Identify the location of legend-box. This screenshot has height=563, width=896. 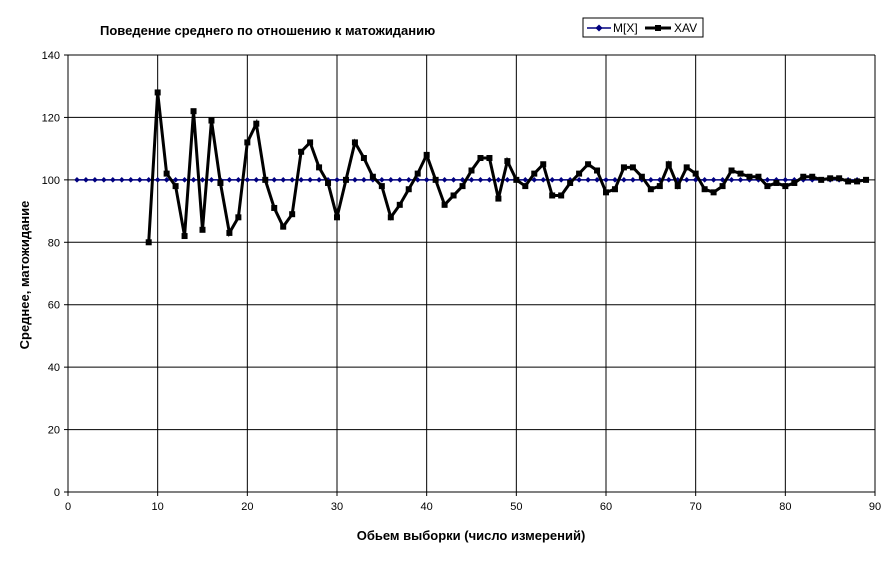
(643, 27).